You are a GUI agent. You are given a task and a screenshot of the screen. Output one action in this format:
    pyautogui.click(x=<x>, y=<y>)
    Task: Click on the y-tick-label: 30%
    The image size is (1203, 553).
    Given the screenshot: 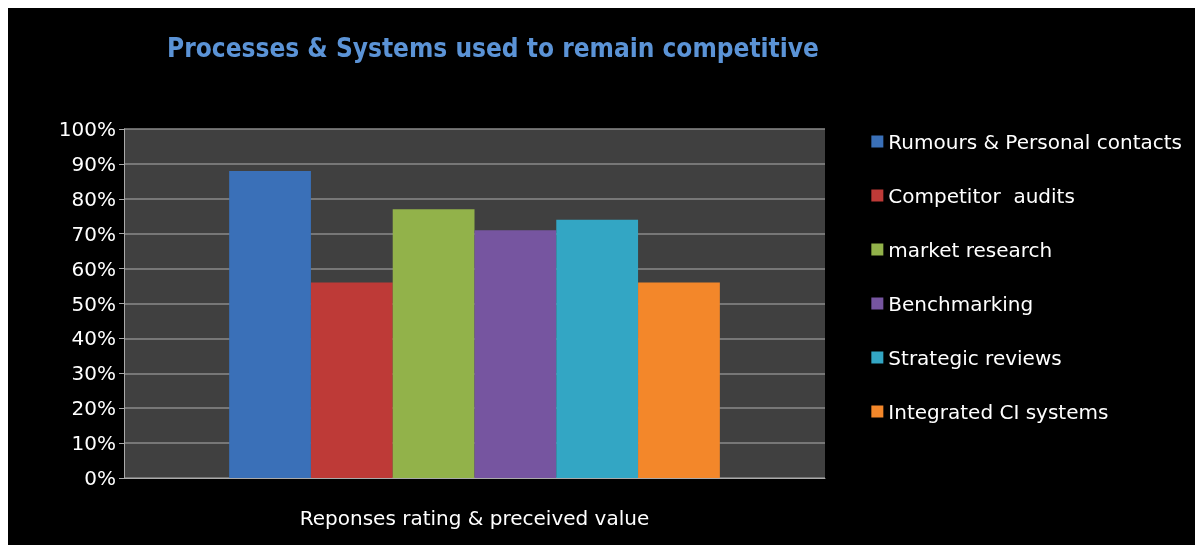 What is the action you would take?
    pyautogui.click(x=93, y=373)
    